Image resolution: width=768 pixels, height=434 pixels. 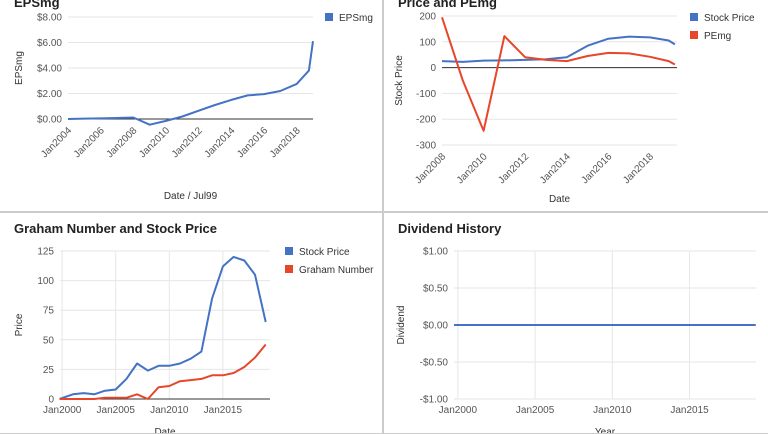 I want to click on graham-chart-title: Graham Number and Stock Price, so click(x=116, y=228).